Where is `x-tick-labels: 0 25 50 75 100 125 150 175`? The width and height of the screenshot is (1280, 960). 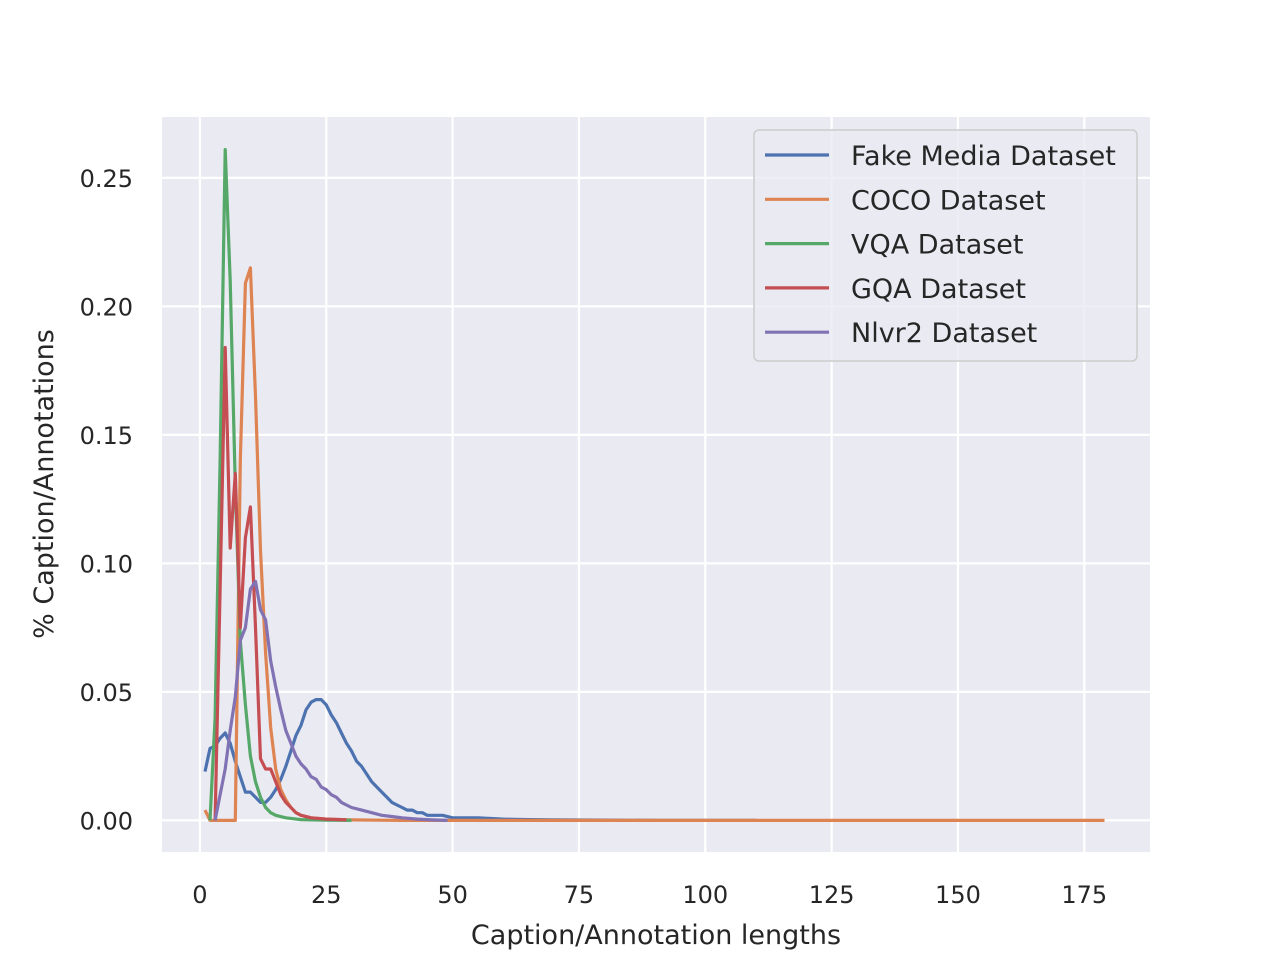 x-tick-labels: 0 25 50 75 100 125 150 175 is located at coordinates (649, 895).